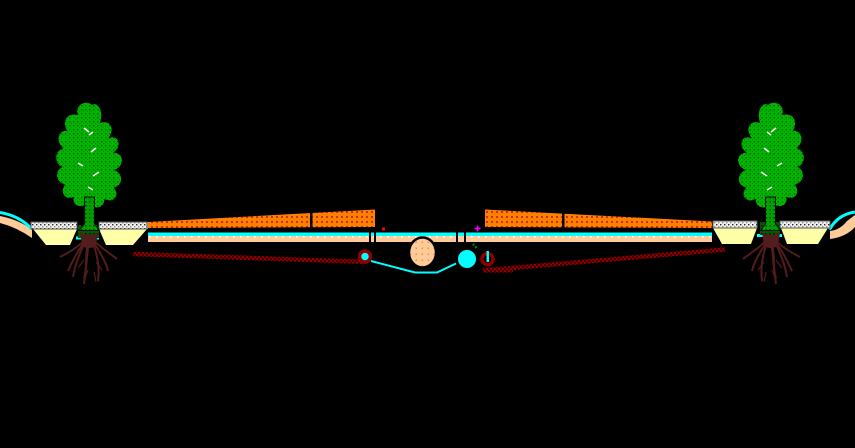 The image size is (855, 448). Describe the element at coordinates (261, 218) in the screenshot. I see `asphalt-layer-left` at that location.